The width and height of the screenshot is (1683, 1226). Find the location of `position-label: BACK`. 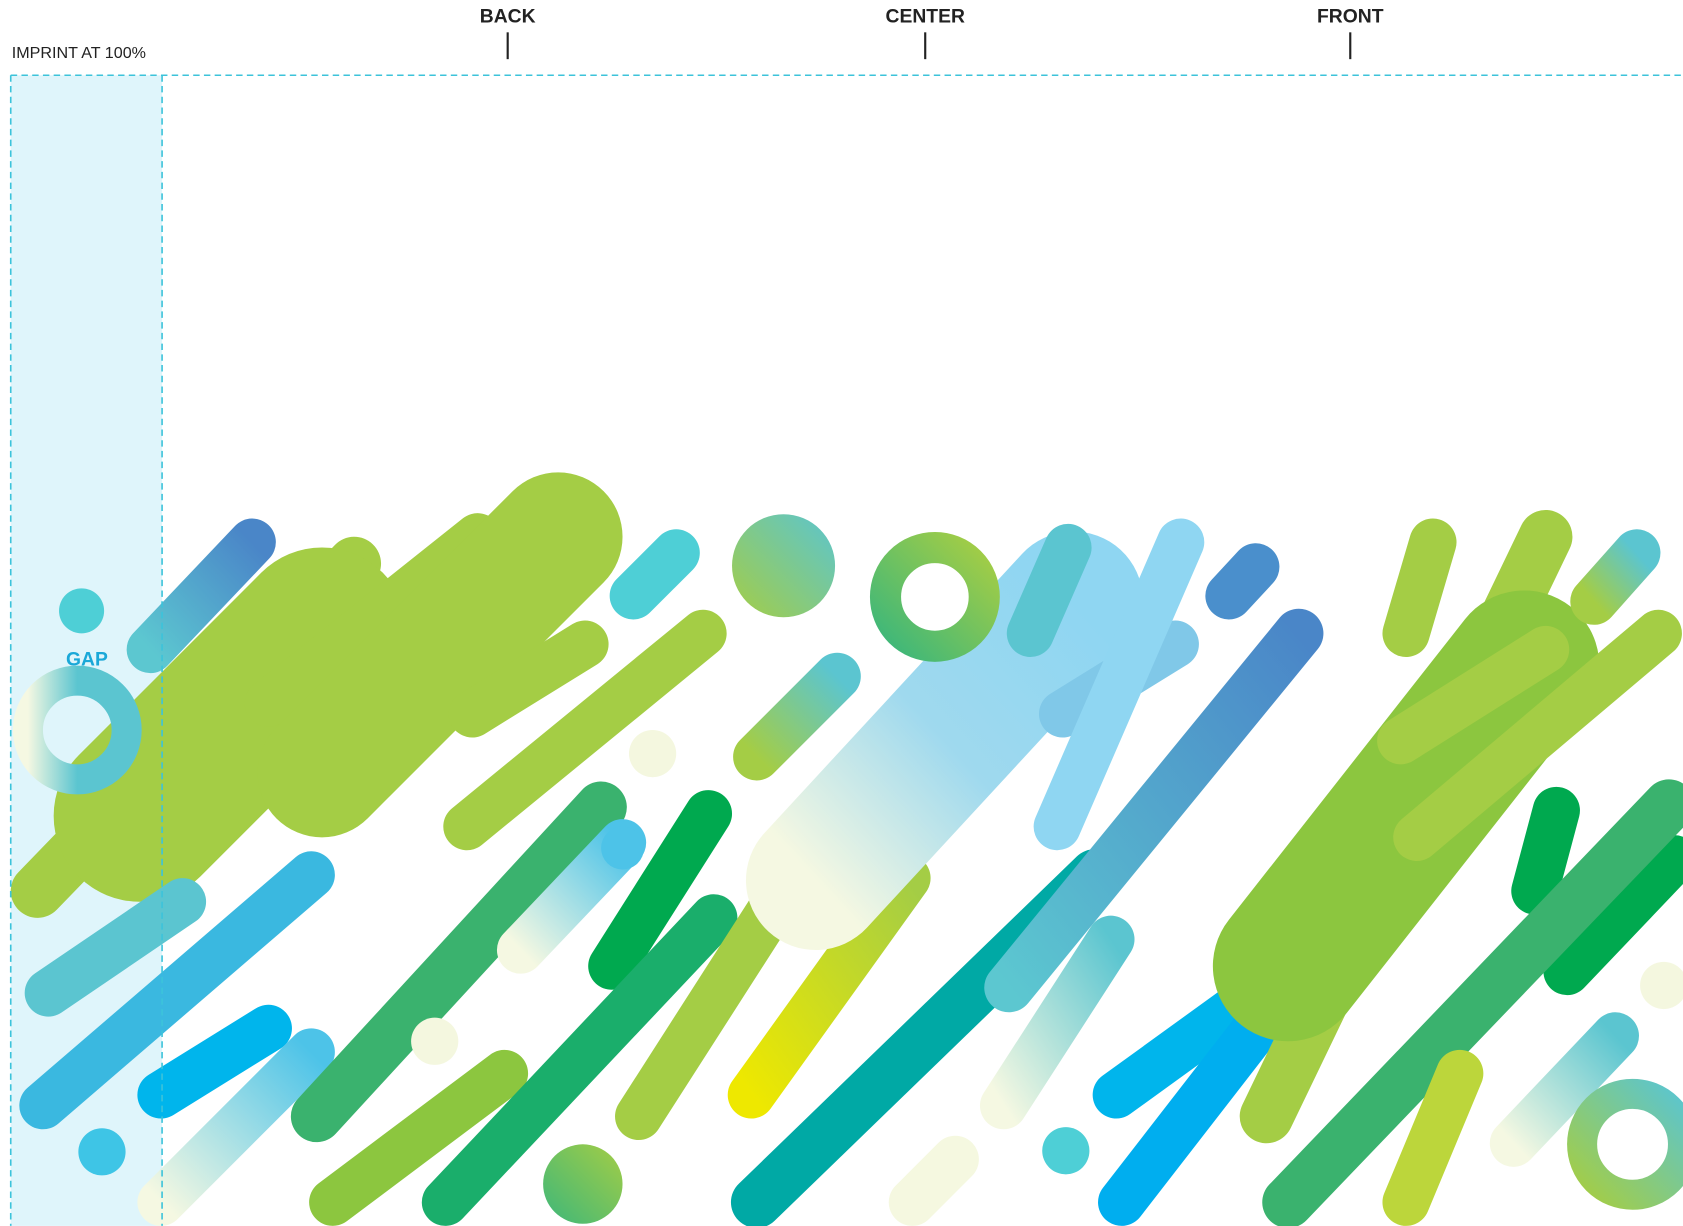

position-label: BACK is located at coordinates (508, 16).